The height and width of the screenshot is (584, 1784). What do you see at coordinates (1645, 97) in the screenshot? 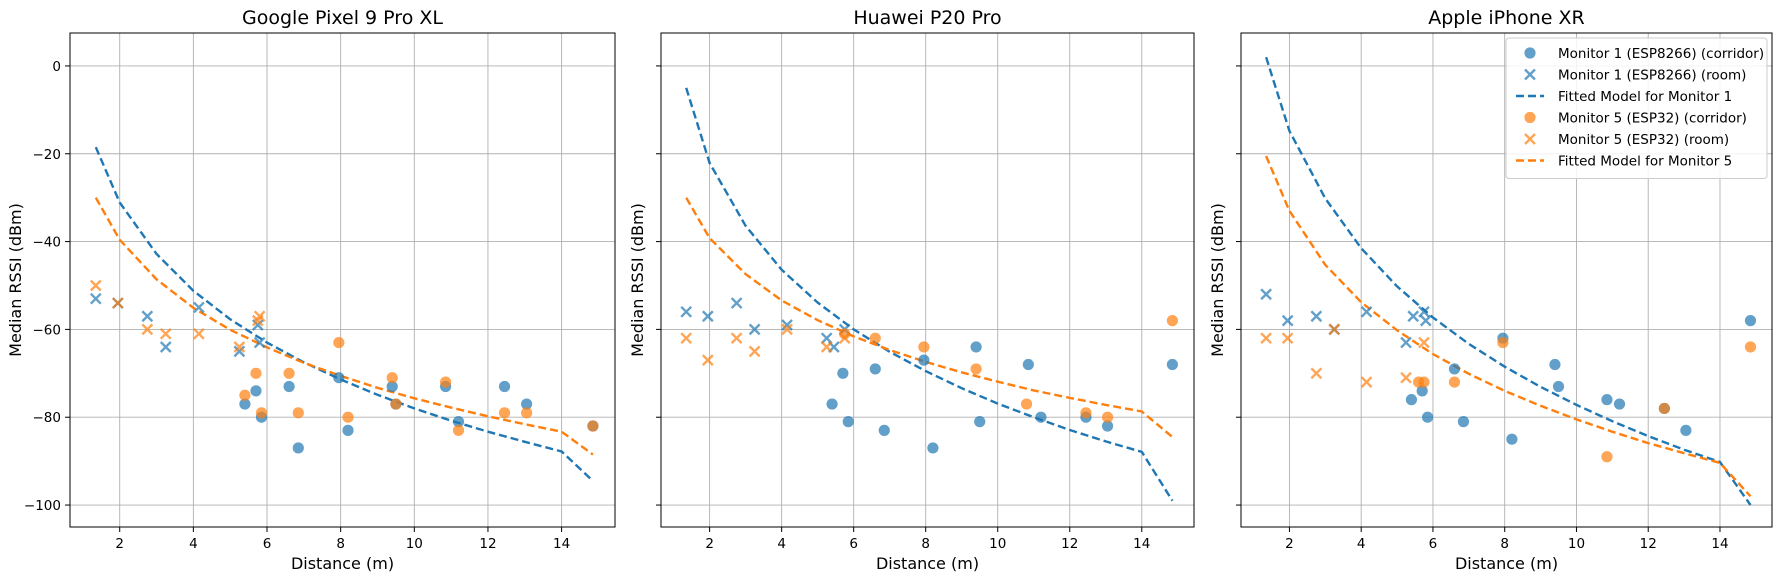
I see `legend-label: Fitted Model for Monitor 1` at bounding box center [1645, 97].